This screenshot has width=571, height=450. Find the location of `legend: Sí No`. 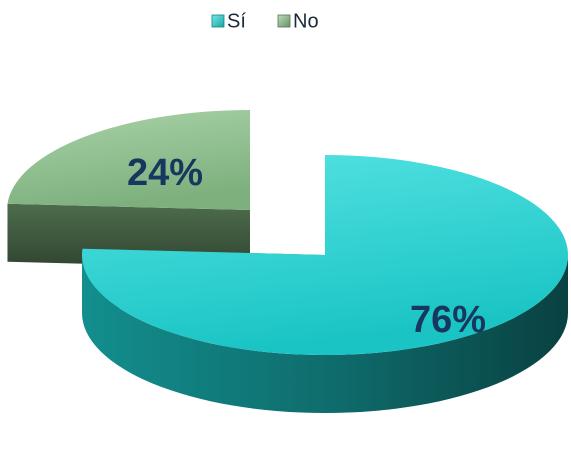

legend: Sí No is located at coordinates (265, 21).